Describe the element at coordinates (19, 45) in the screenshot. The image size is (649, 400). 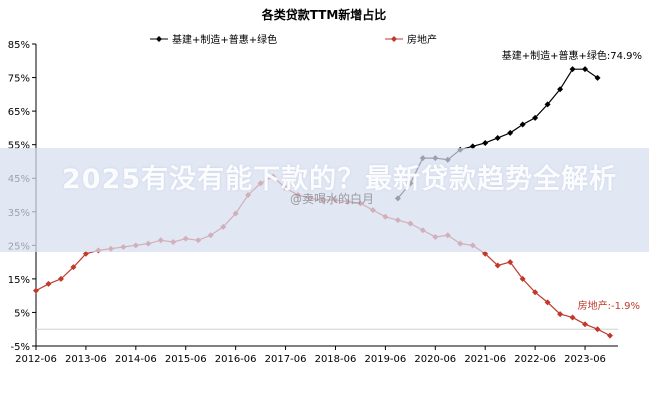
I see `y-tick-label: 85%` at that location.